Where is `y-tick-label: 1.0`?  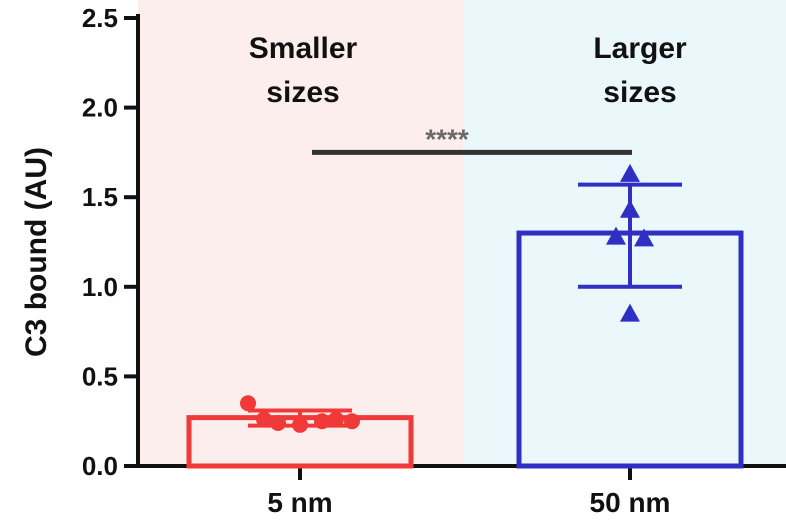 y-tick-label: 1.0 is located at coordinates (100, 287).